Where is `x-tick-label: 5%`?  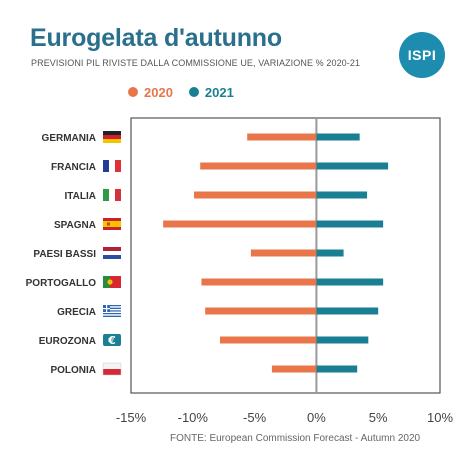 x-tick-label: 5% is located at coordinates (378, 417).